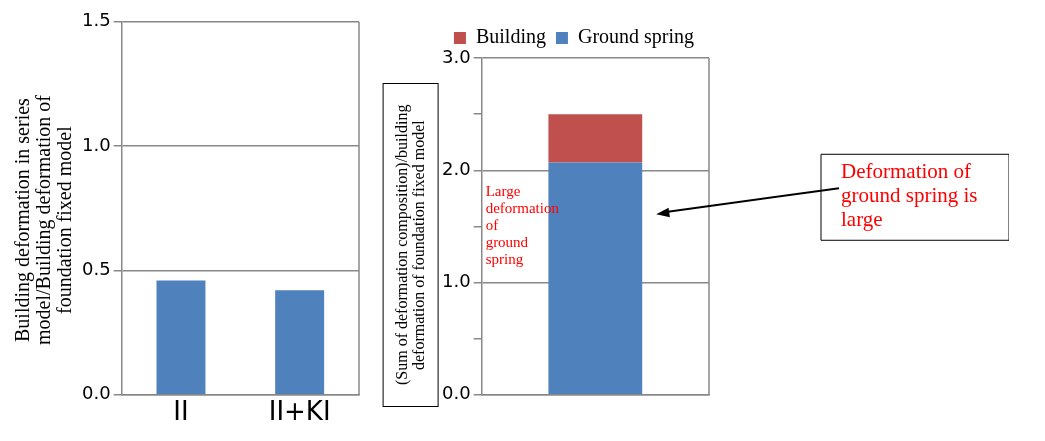 The image size is (1045, 441). Describe the element at coordinates (510, 37) in the screenshot. I see `legend-label: Building` at that location.